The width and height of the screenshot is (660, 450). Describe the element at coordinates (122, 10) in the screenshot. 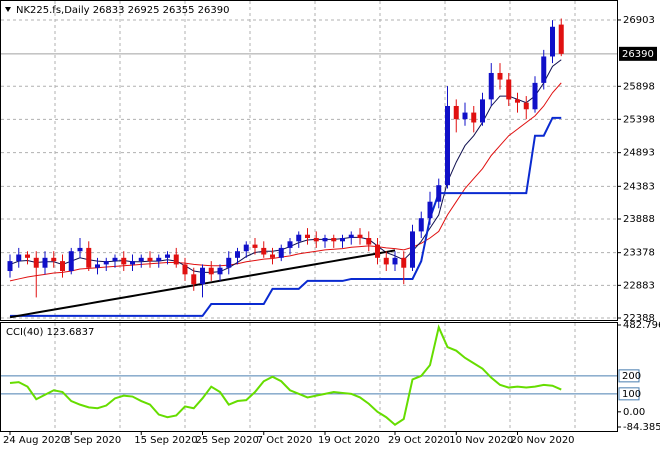

I see `chart-title: NK225.fs,Daily 26833 26925 26355 26390` at that location.